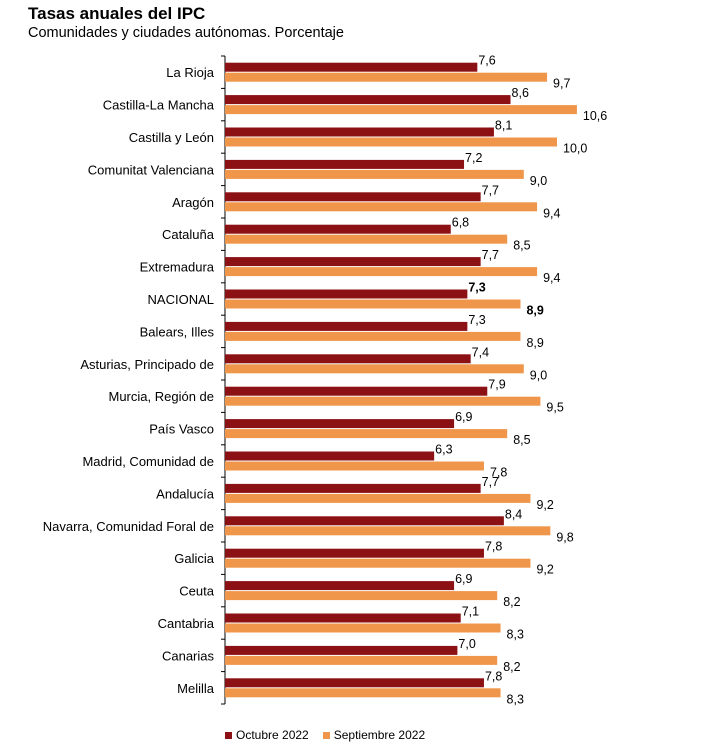 The image size is (718, 756). I want to click on legend-label-octubre: Octubre 2022, so click(272, 735).